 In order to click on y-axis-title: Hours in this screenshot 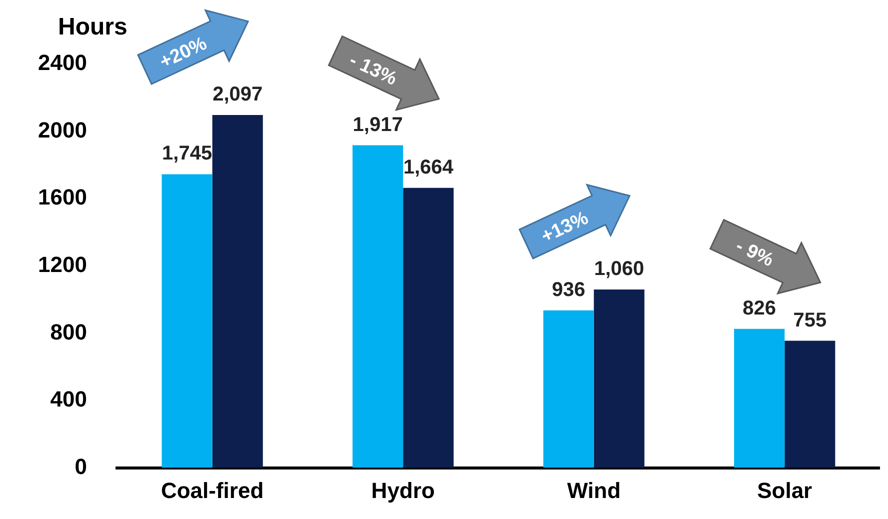, I will do `click(93, 27)`.